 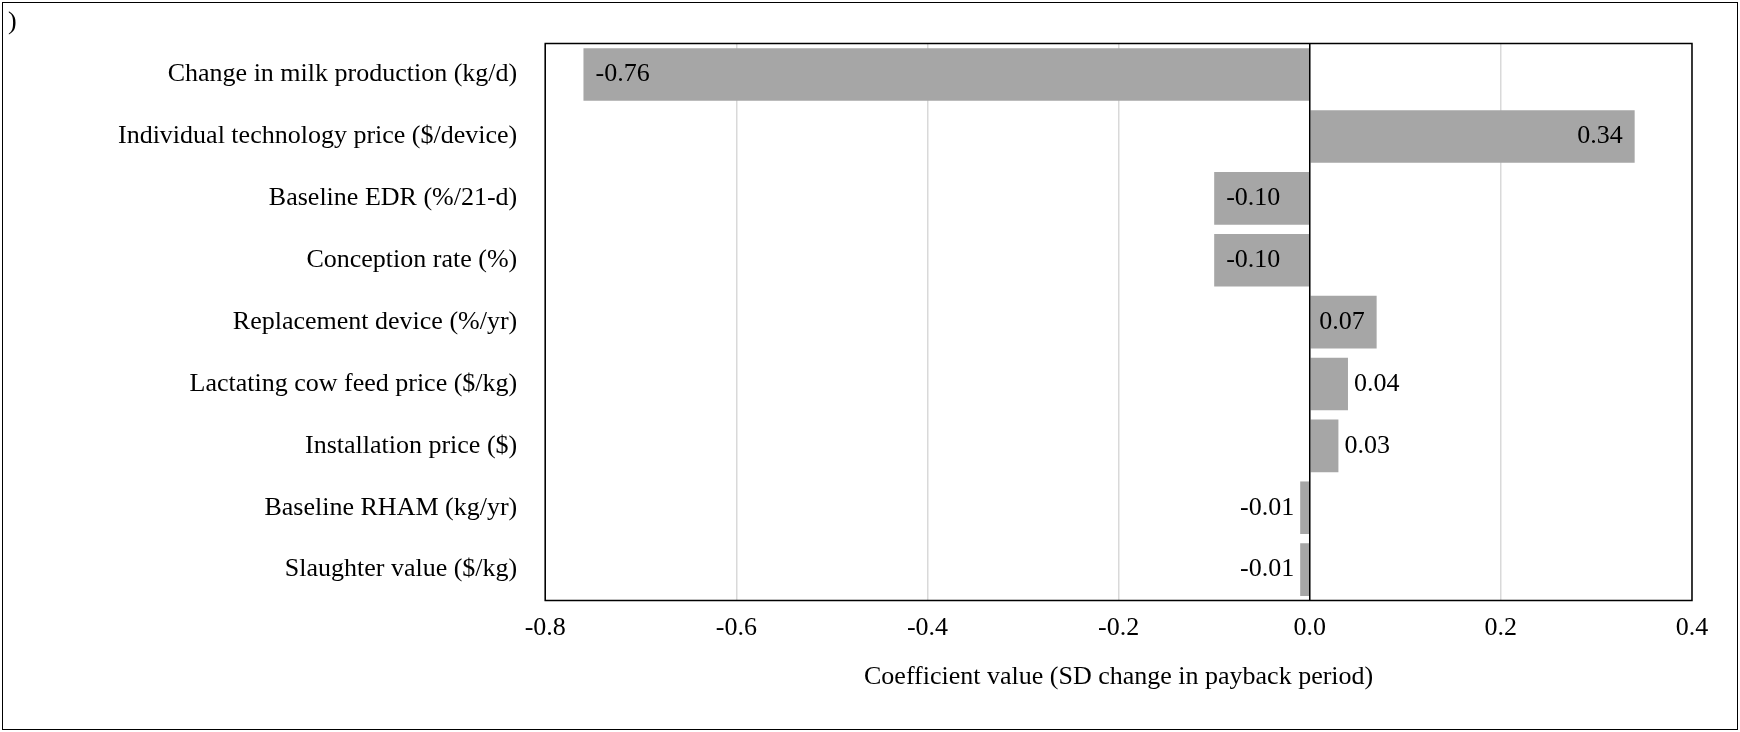 I want to click on data-label: 0.07, so click(x=1342, y=320).